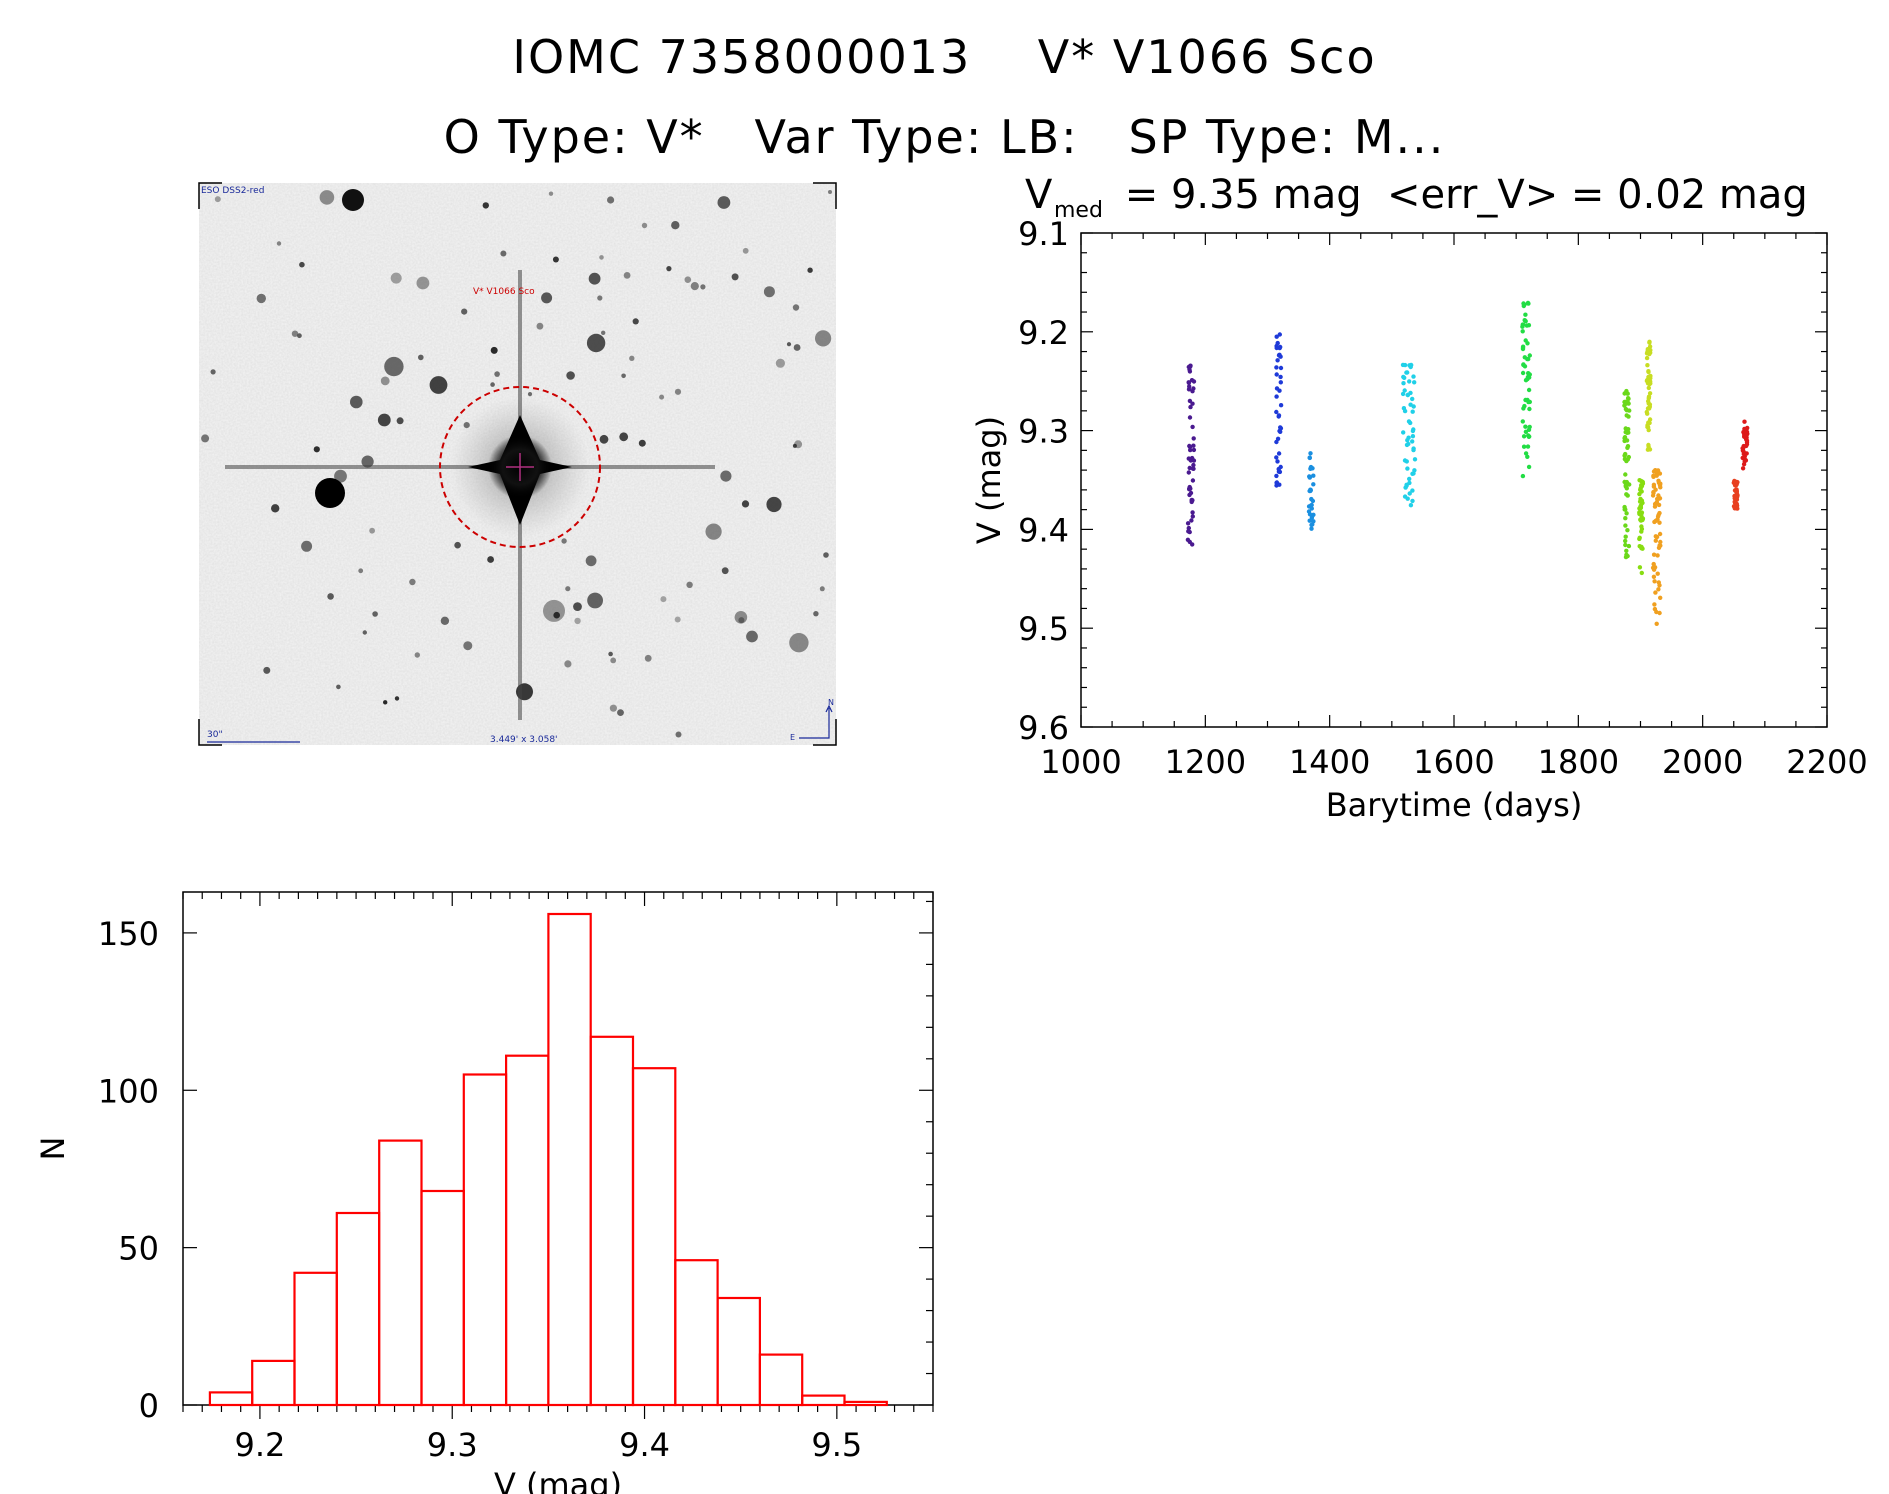  What do you see at coordinates (1826, 762) in the screenshot?
I see `x-tick-label: 2200` at bounding box center [1826, 762].